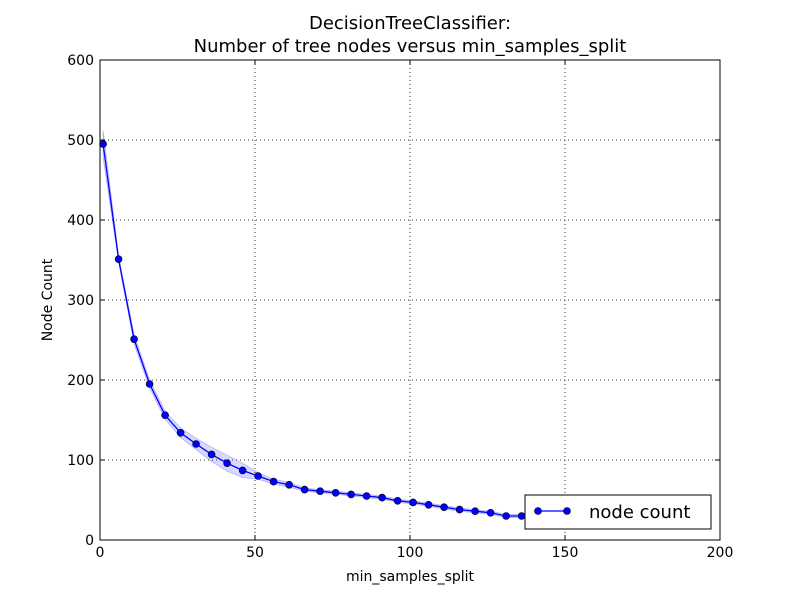 This screenshot has width=800, height=600. Describe the element at coordinates (565, 553) in the screenshot. I see `x-tick-label: 150` at that location.